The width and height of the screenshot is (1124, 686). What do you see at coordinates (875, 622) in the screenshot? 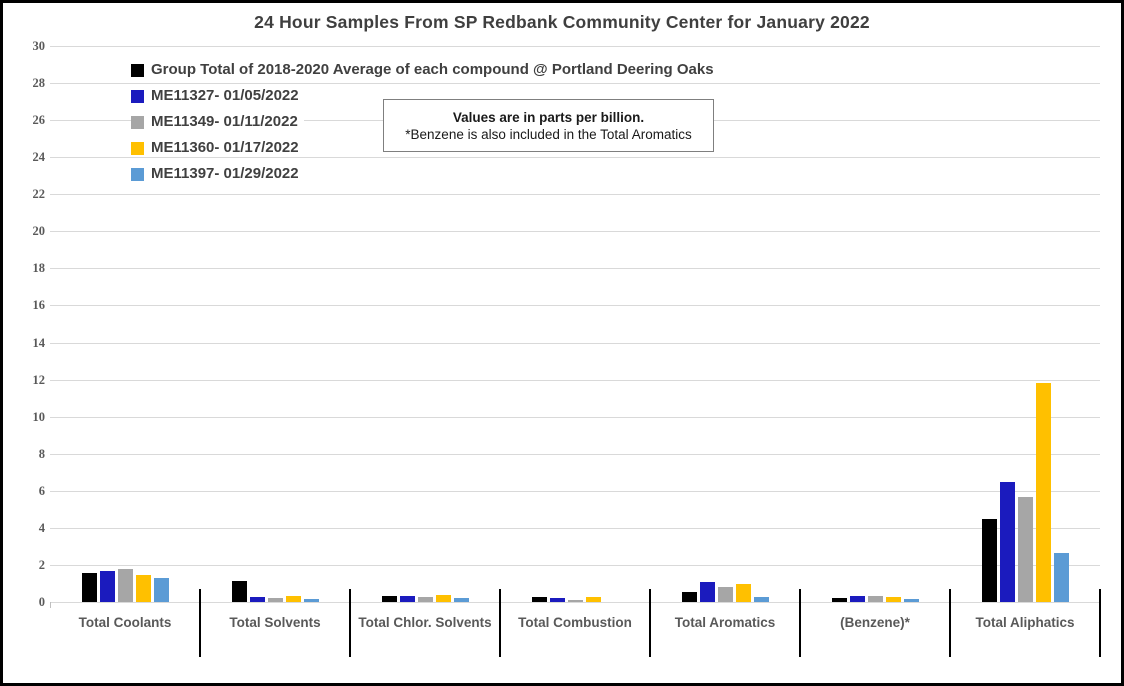
I see `category-label: (Benzene)*` at bounding box center [875, 622].